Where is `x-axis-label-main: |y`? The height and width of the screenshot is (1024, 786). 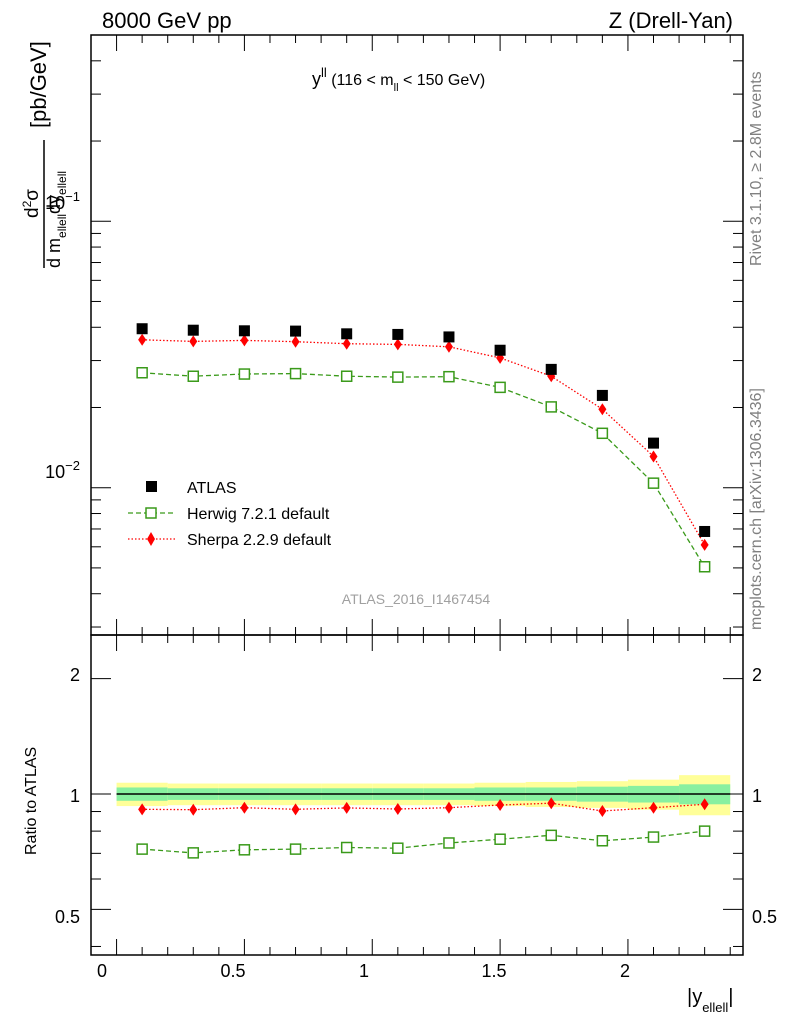
x-axis-label-main: |y is located at coordinates (694, 997).